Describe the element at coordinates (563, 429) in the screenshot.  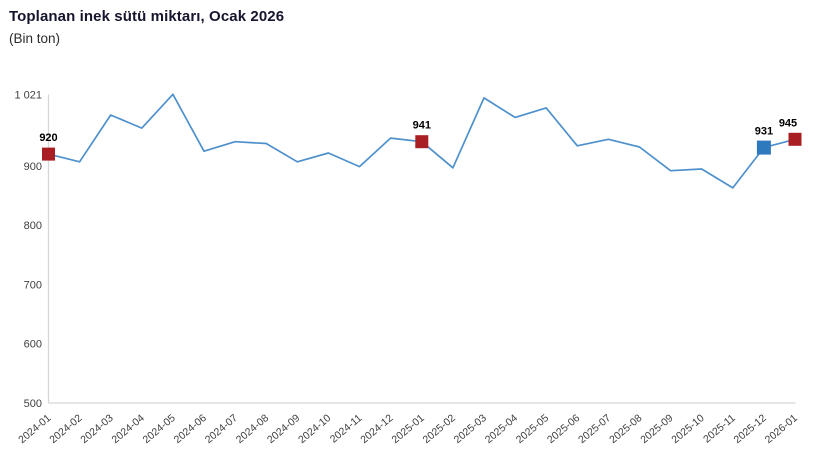
I see `x-axis-label: 2025-06` at that location.